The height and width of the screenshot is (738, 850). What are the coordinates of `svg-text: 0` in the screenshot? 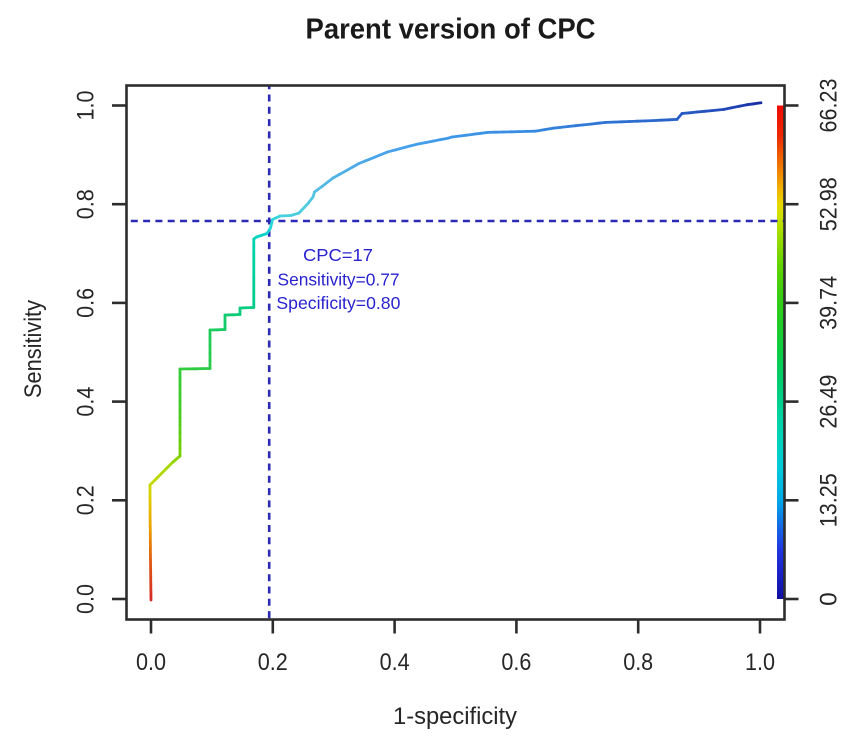 It's located at (829, 599).